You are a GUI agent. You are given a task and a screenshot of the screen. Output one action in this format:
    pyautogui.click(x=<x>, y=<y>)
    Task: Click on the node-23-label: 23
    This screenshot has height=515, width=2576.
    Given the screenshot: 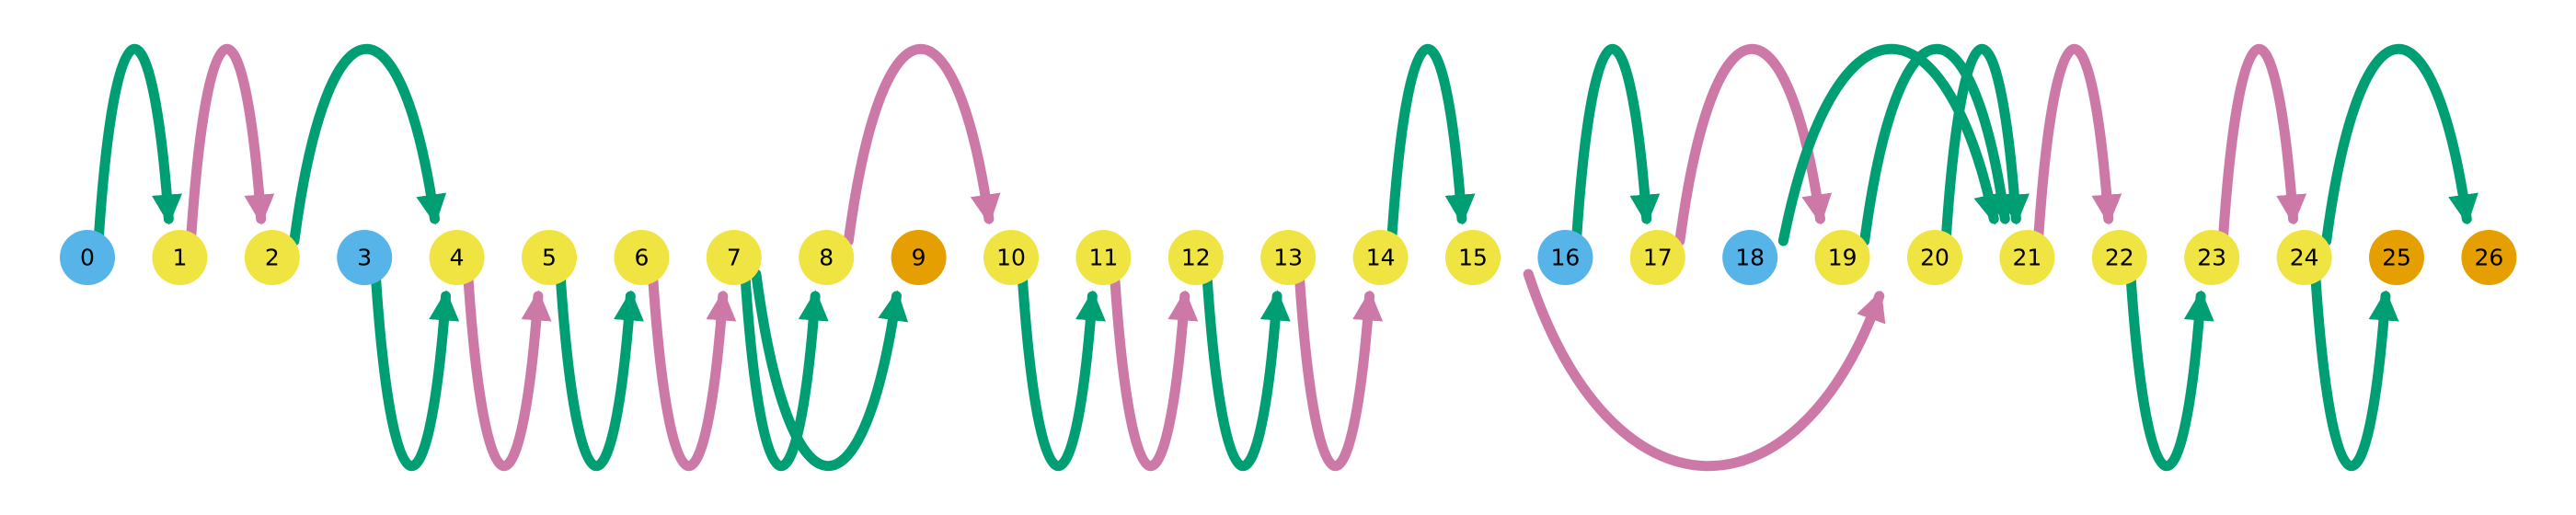 What is the action you would take?
    pyautogui.click(x=2211, y=258)
    